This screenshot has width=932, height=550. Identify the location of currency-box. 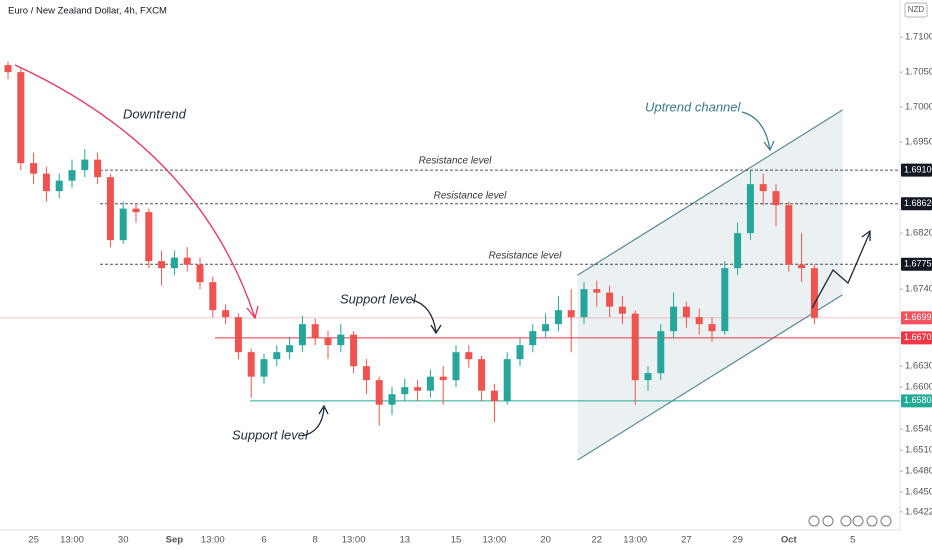
(916, 10).